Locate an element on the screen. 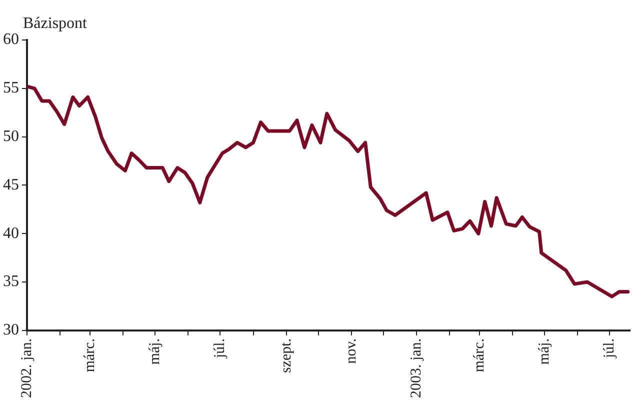  x-tick-label: 2002. jan. is located at coordinates (26, 368).